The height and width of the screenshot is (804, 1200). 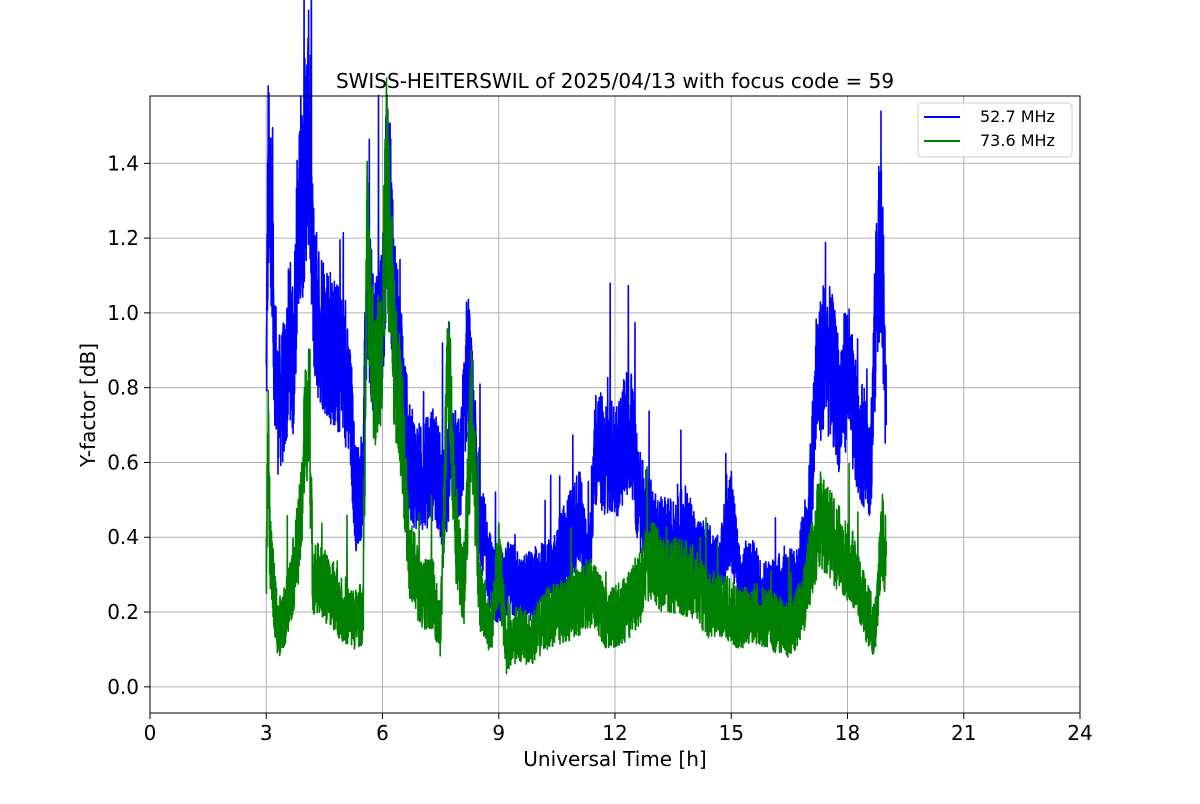 I want to click on x-tick-label: 21, so click(x=963, y=733).